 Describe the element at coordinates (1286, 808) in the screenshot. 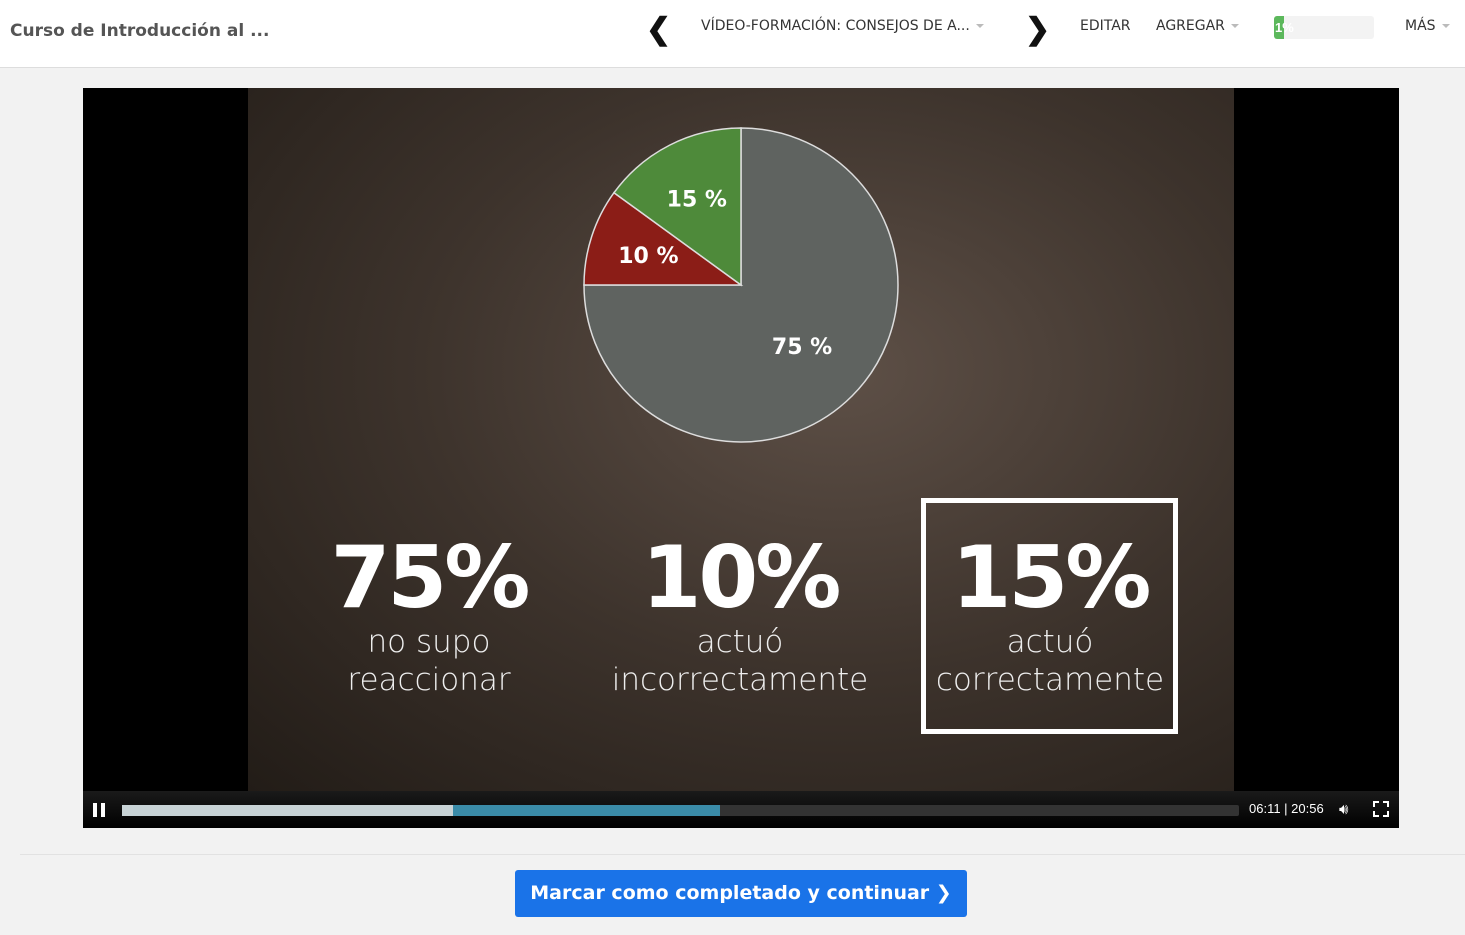

I see `time-display: 06:11 | 20:56` at that location.